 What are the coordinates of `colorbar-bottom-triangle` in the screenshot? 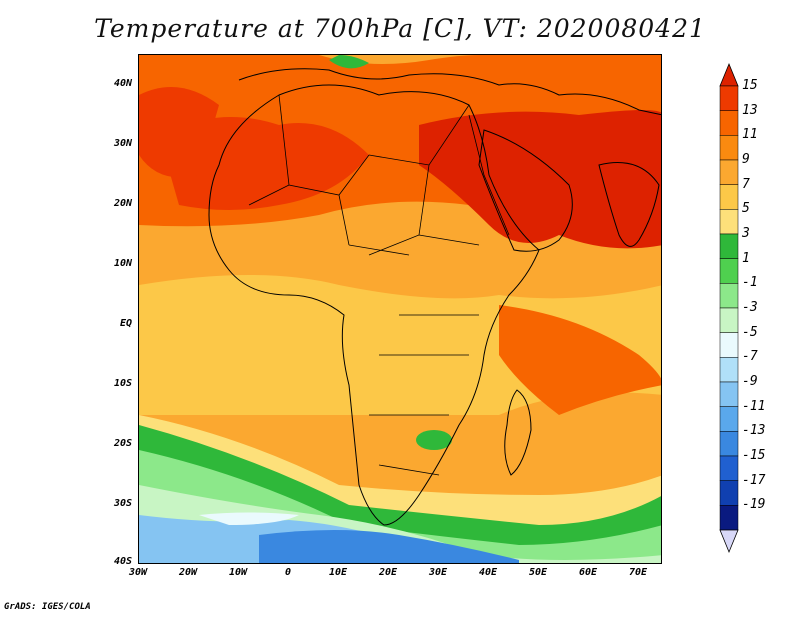 It's located at (729, 541).